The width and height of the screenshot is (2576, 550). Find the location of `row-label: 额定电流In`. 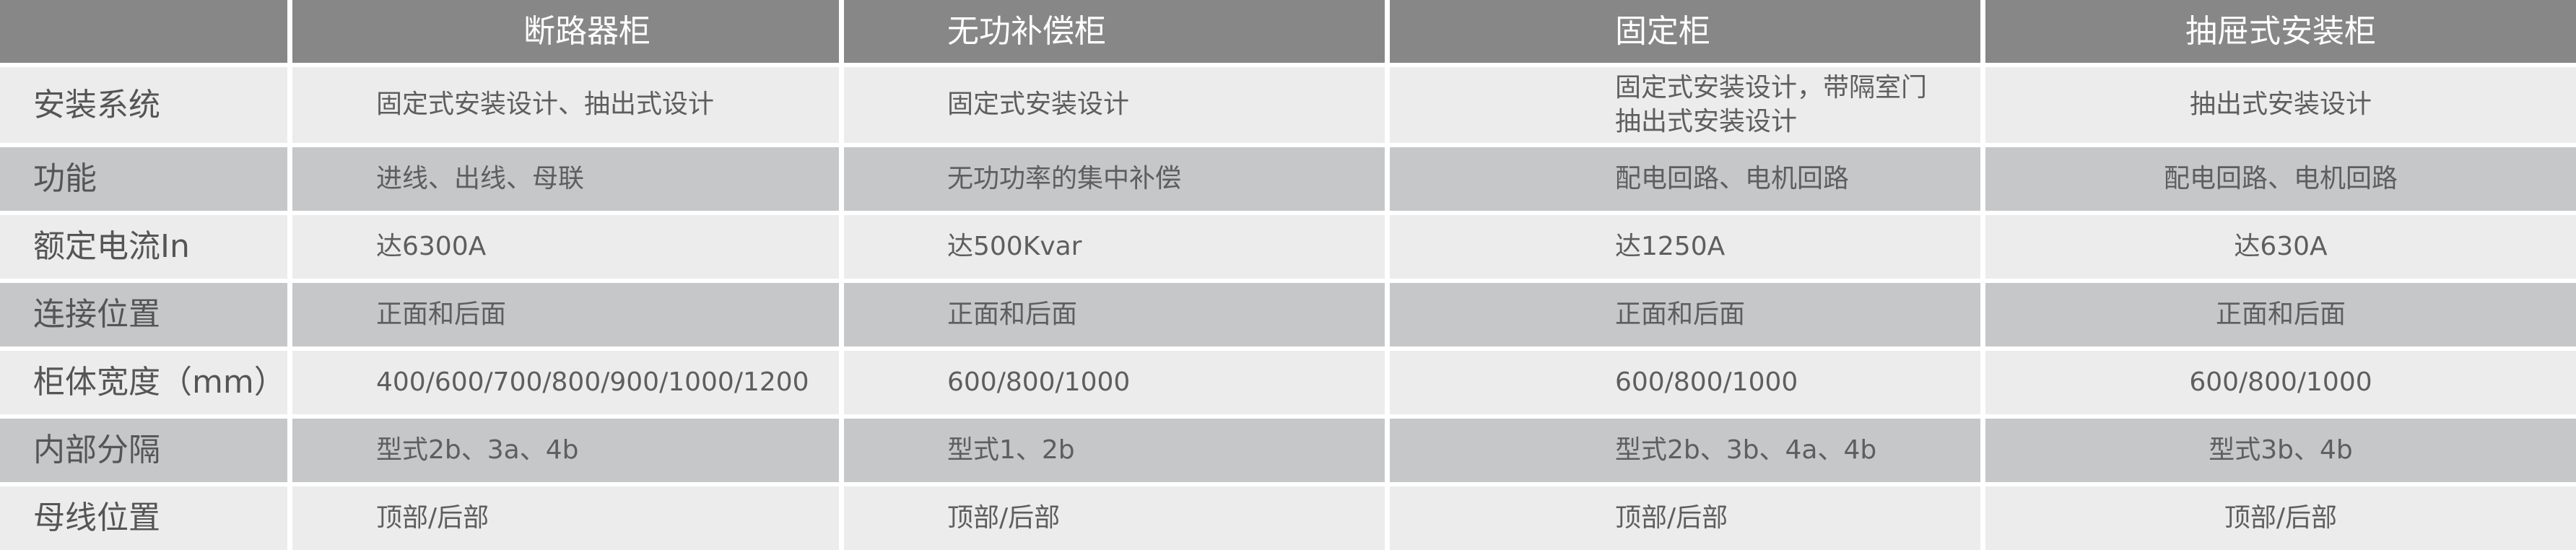

row-label: 额定电流In is located at coordinates (143, 247).